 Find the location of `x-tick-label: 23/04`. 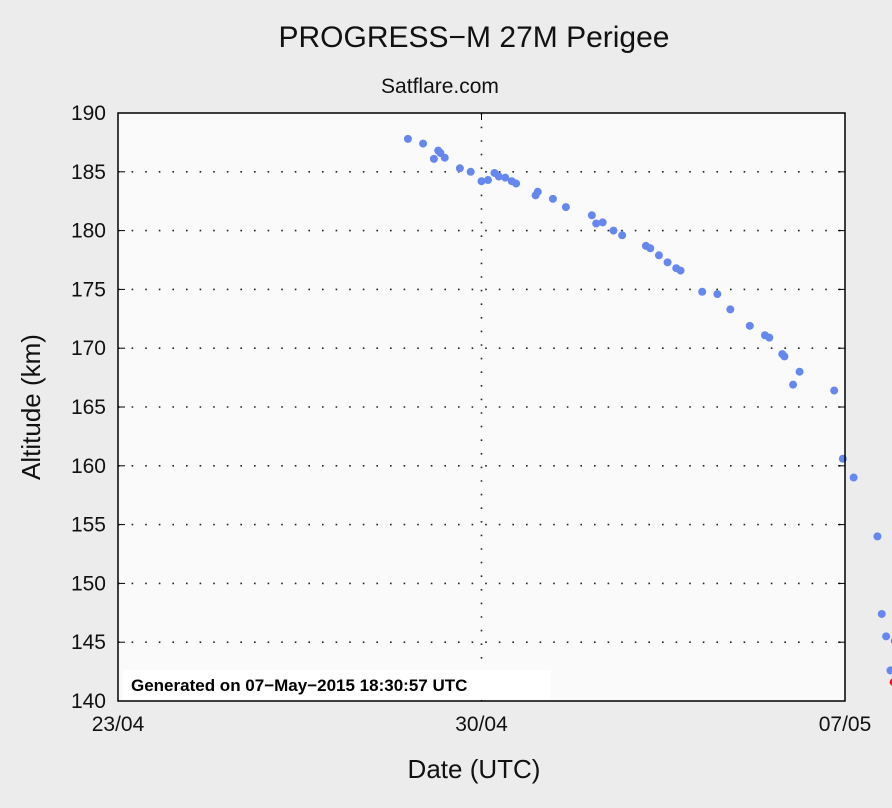

x-tick-label: 23/04 is located at coordinates (118, 724).